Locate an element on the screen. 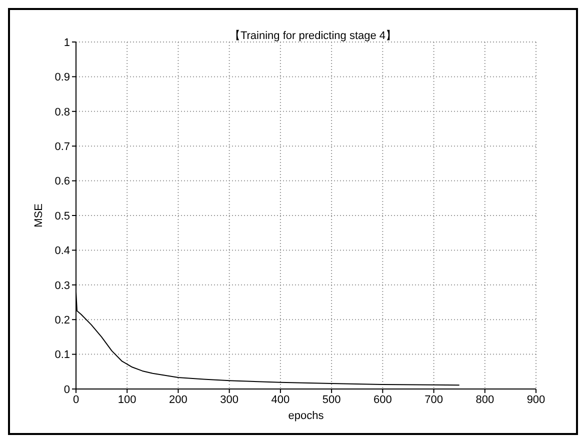 This screenshot has width=582, height=439. y-tick-label: 0.2 is located at coordinates (62, 320).